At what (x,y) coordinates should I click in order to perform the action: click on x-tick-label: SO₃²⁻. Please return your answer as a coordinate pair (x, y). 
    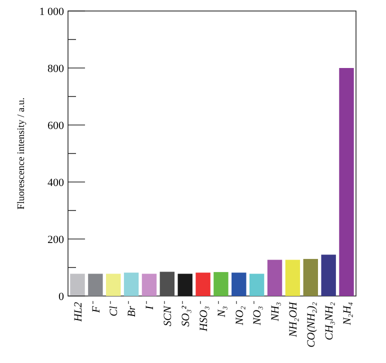
    Looking at the image, I should click on (186, 313).